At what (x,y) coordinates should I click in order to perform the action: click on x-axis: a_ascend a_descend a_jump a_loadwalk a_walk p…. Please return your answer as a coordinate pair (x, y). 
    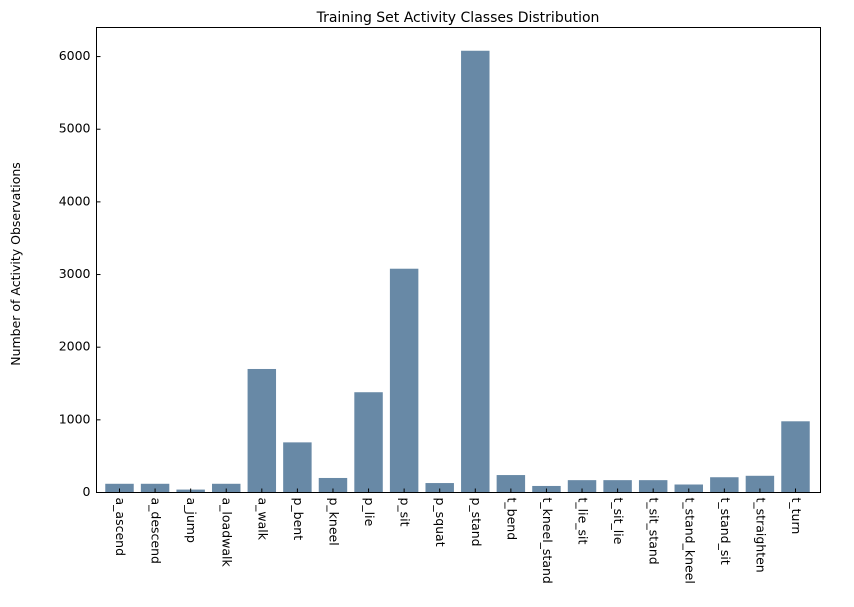
    Looking at the image, I should click on (458, 536).